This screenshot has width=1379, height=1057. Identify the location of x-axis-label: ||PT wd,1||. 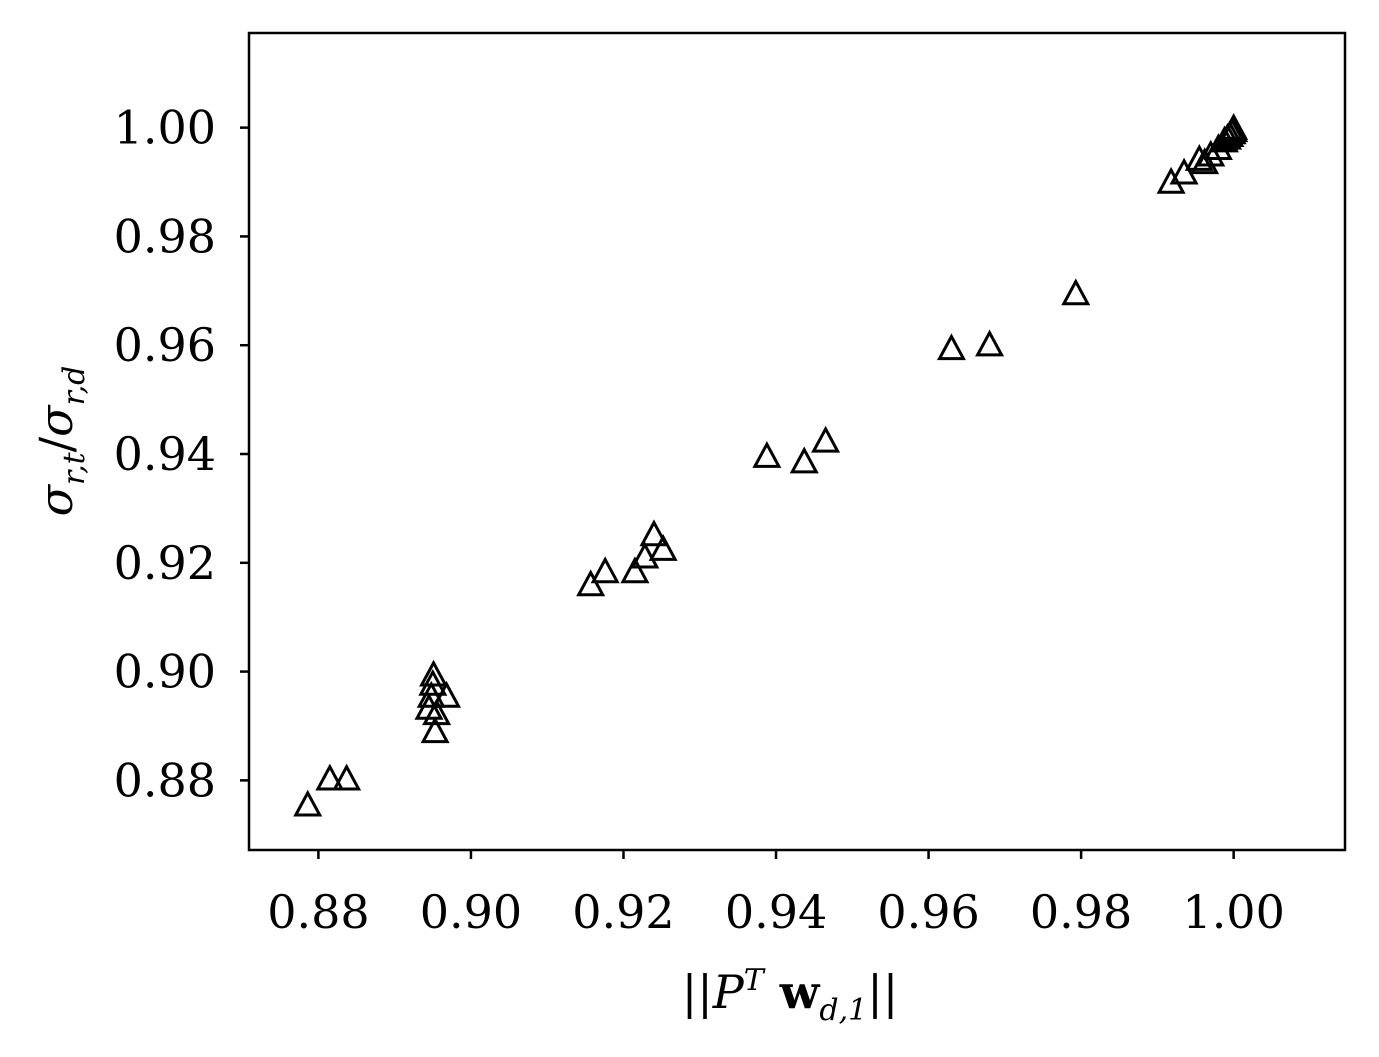
(790, 995).